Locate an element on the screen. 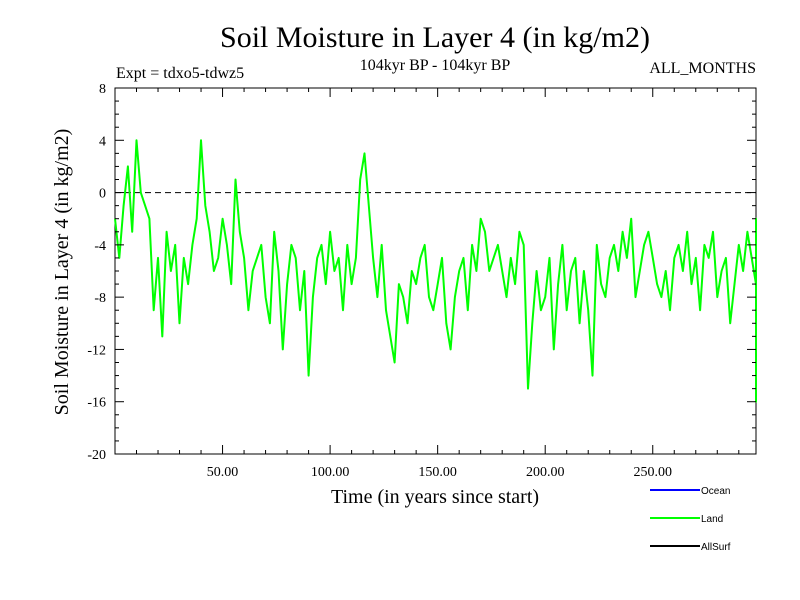 The width and height of the screenshot is (800, 600). y-tick-label: -4 is located at coordinates (100, 246).